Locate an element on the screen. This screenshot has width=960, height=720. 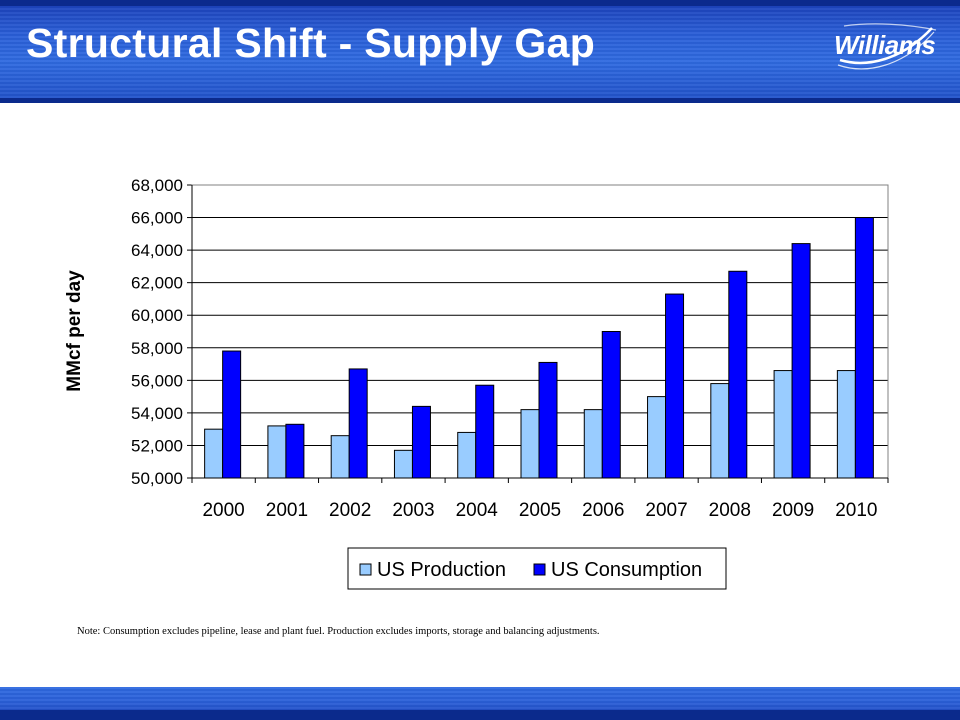
legend-label: US Production is located at coordinates (441, 570).